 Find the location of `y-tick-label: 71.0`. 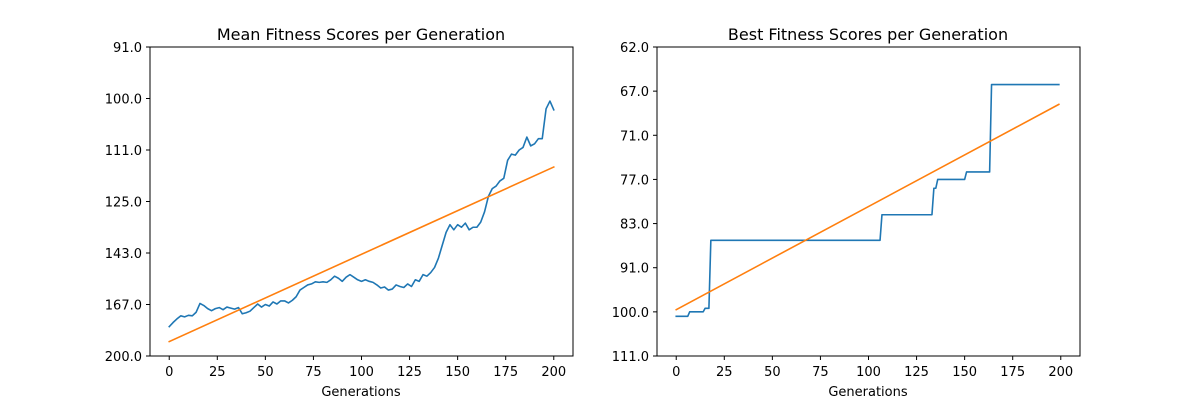

y-tick-label: 71.0 is located at coordinates (634, 136).